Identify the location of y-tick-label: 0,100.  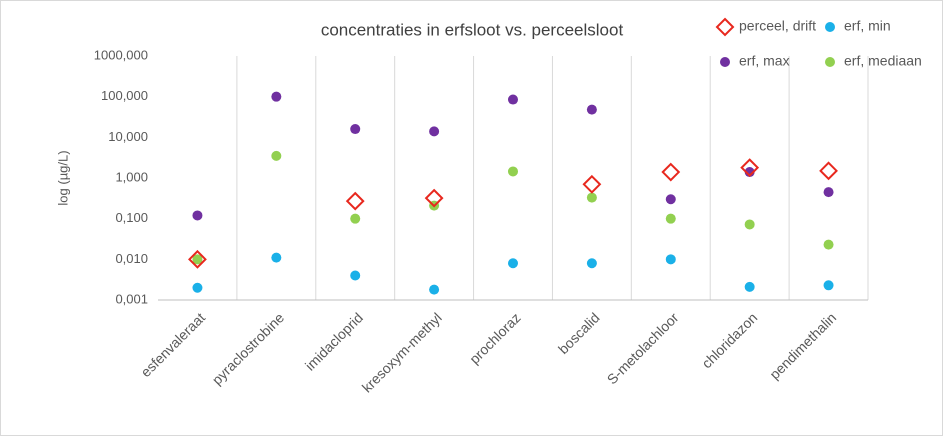
(131, 217).